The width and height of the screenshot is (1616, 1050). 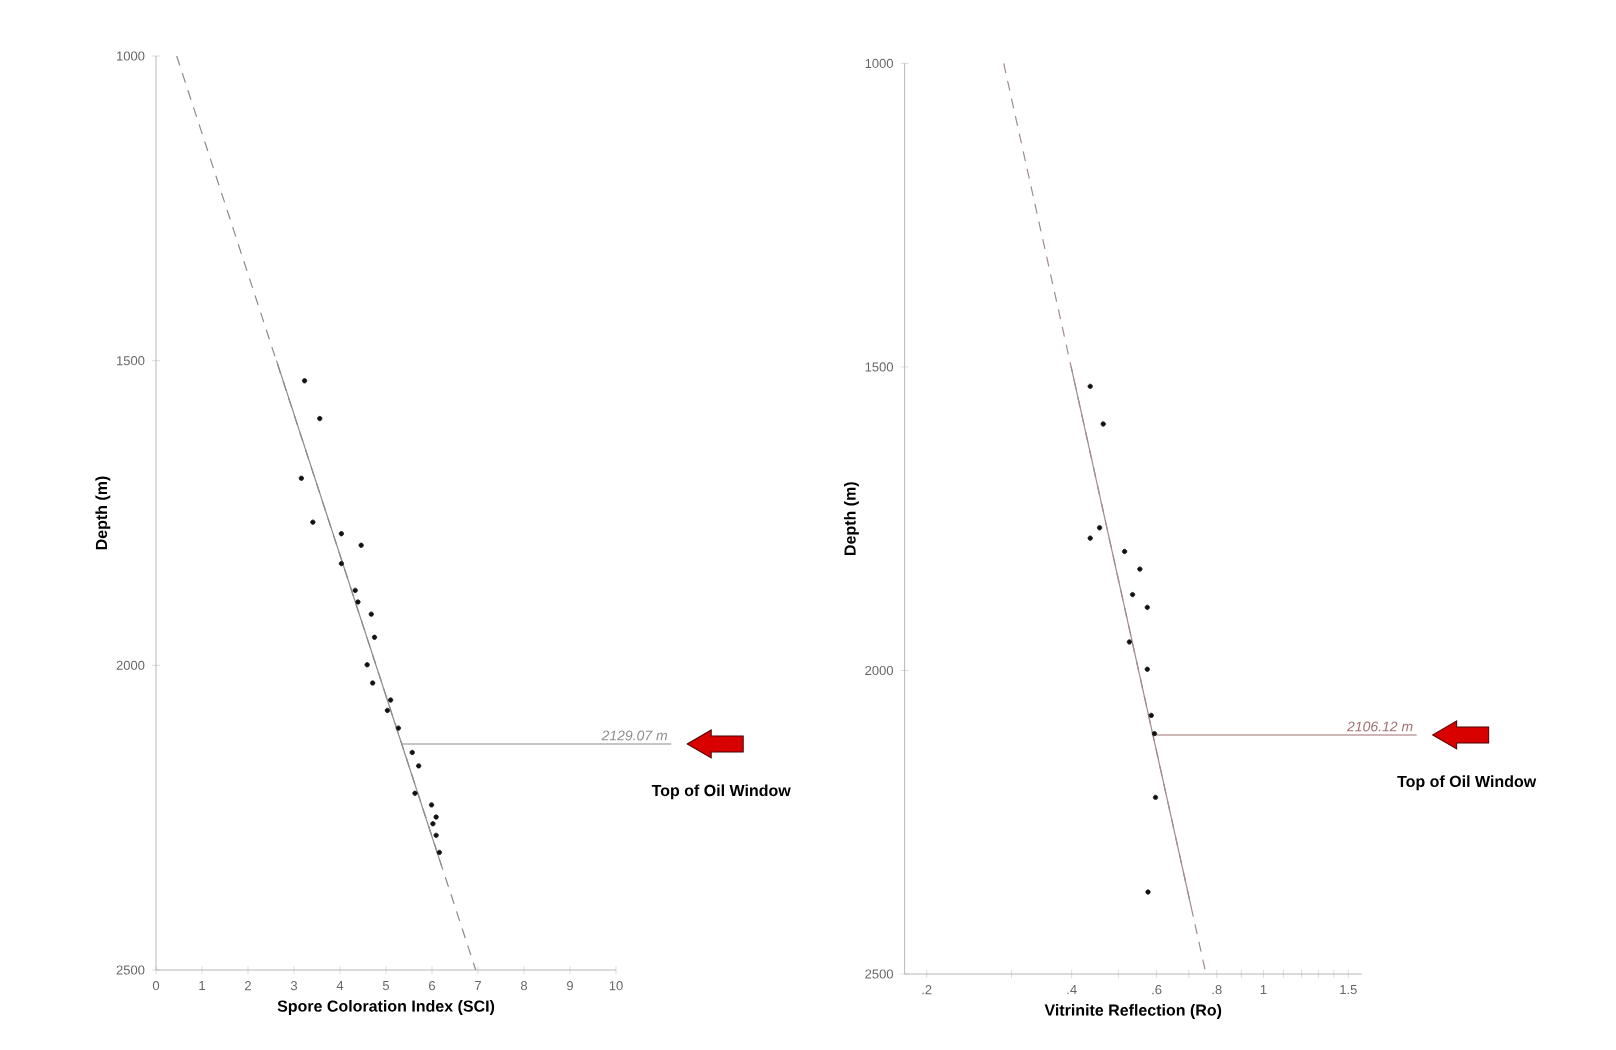 I want to click on x-axis-title: Vitrinite Reflection (Ro), so click(x=1133, y=1011).